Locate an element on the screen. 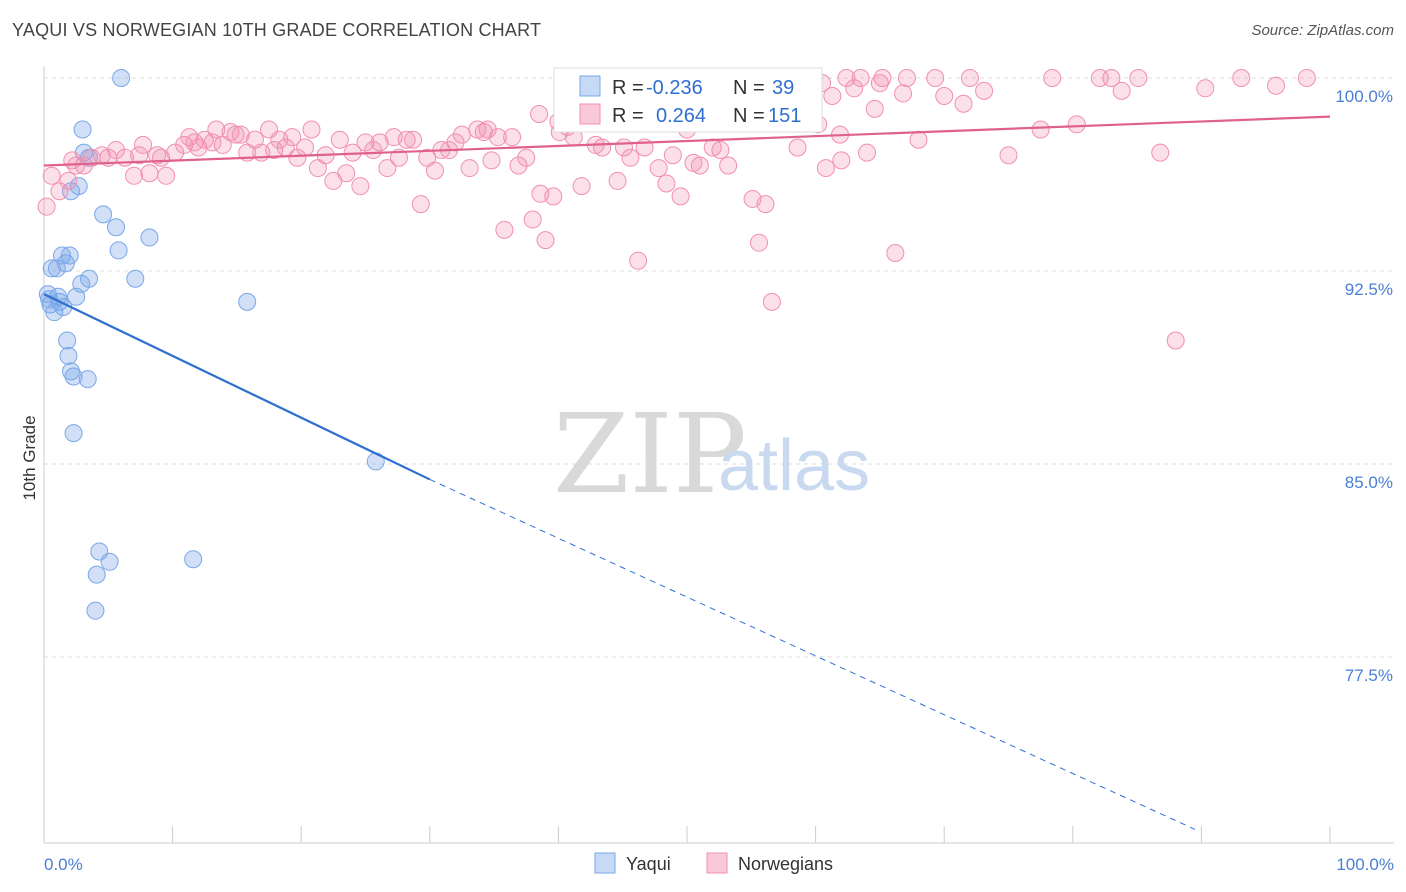 The width and height of the screenshot is (1406, 892). x-tick-label-left: 0.0% is located at coordinates (63, 864).